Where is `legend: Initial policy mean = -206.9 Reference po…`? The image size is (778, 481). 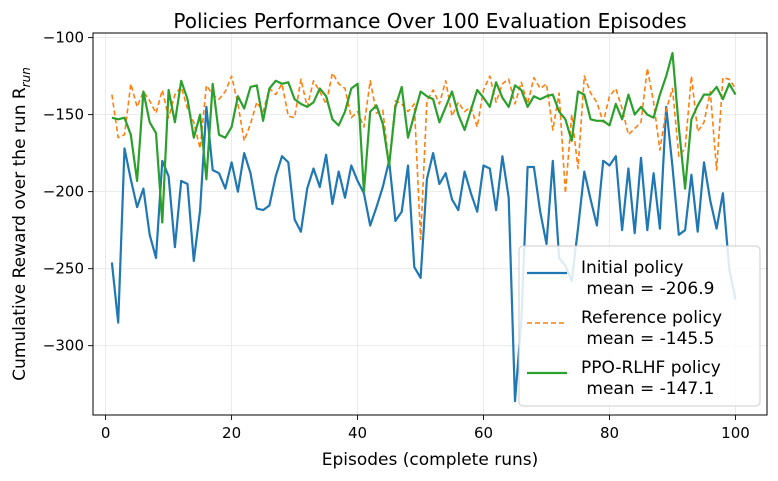 legend: Initial policy mean = -206.9 Reference po… is located at coordinates (639, 326).